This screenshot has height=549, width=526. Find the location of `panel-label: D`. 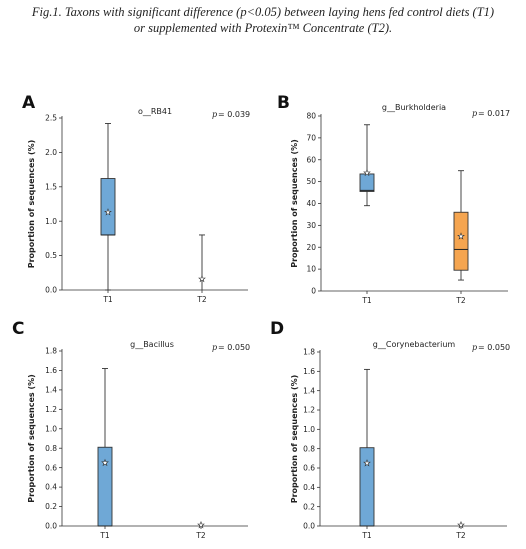

panel-label: D is located at coordinates (277, 329).